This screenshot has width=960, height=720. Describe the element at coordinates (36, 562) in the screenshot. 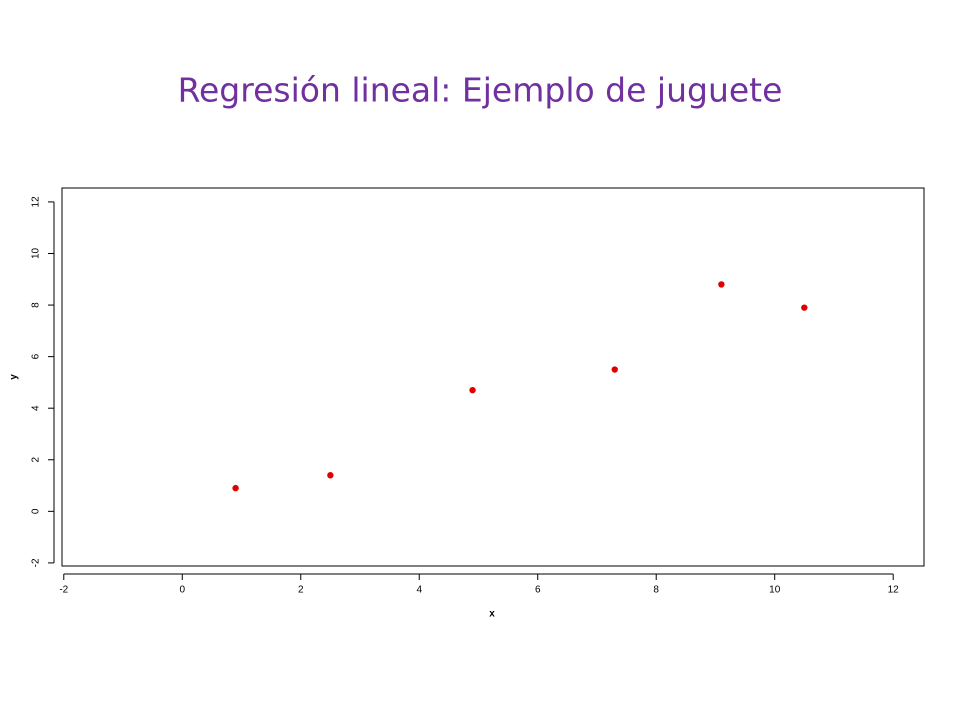

I see `y-tick-label: -2` at that location.